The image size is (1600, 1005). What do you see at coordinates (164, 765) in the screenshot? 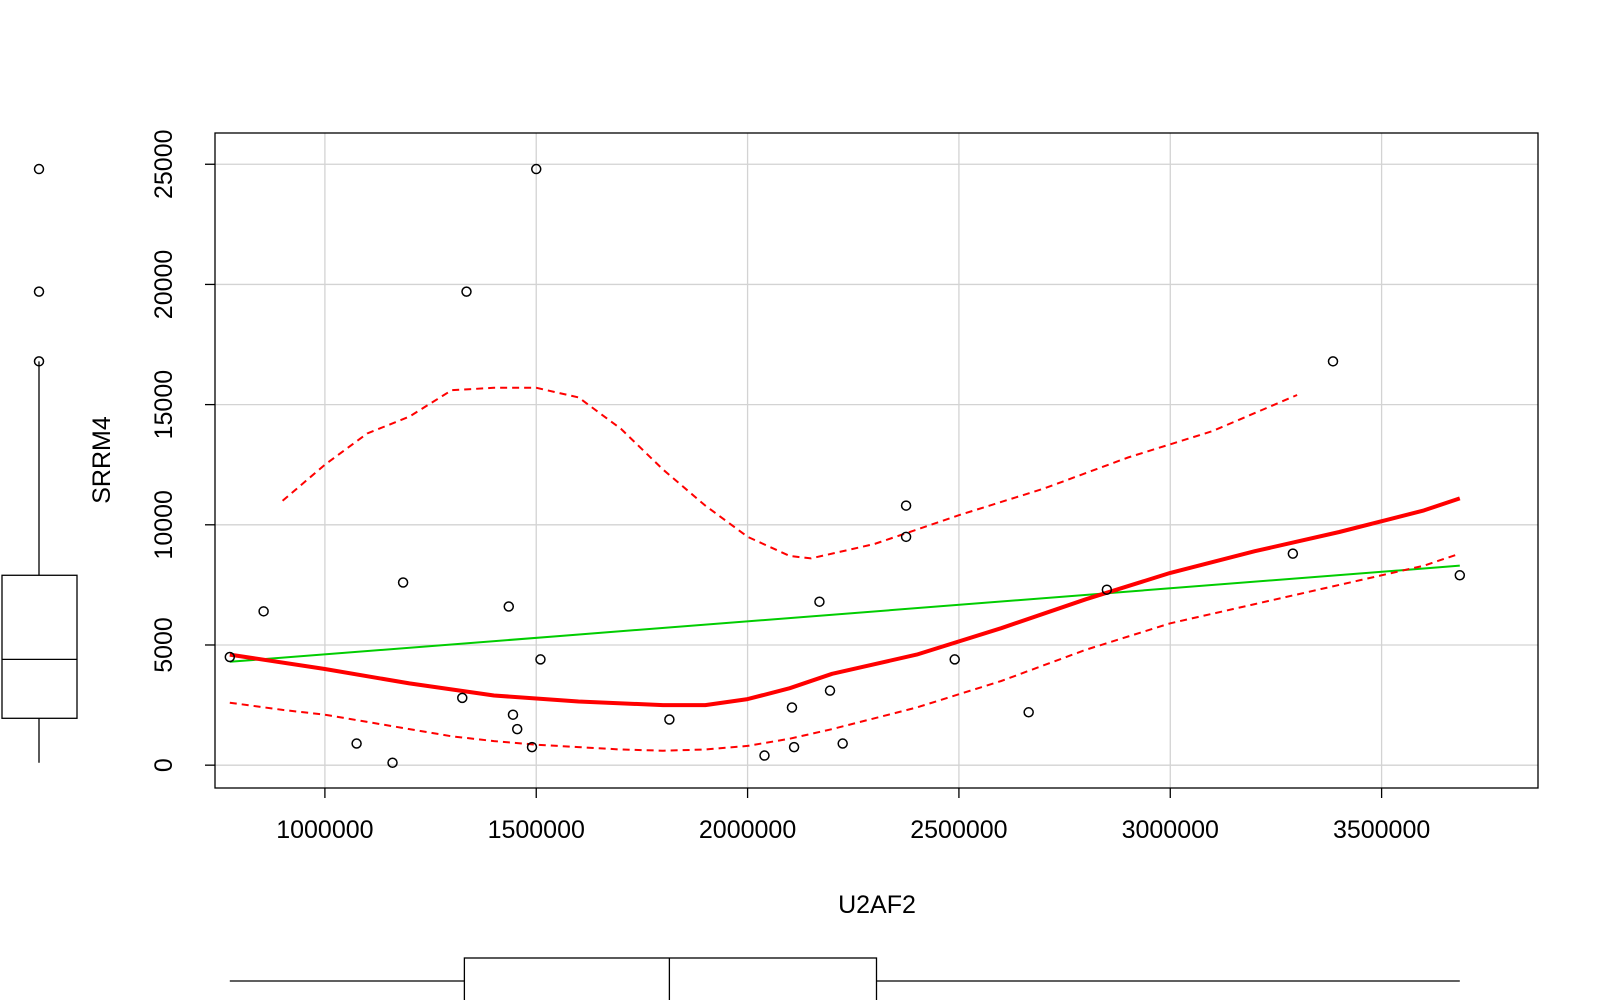
I see `y-tick-label: 0` at bounding box center [164, 765].